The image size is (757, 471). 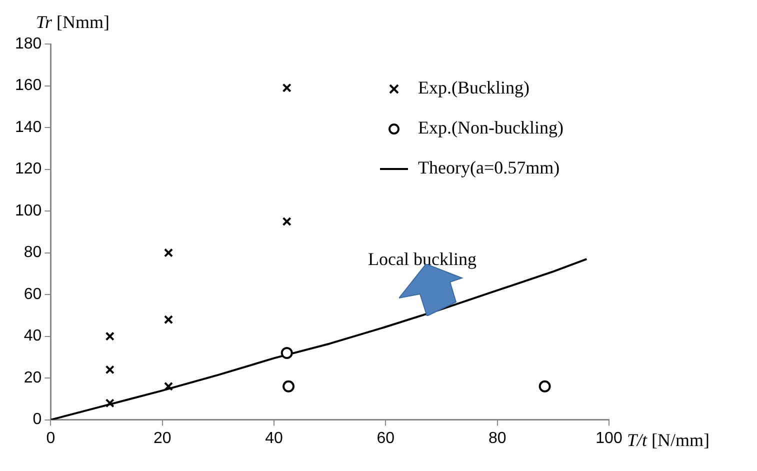 I want to click on y-axis-title: Tr [Nmm], so click(x=73, y=22).